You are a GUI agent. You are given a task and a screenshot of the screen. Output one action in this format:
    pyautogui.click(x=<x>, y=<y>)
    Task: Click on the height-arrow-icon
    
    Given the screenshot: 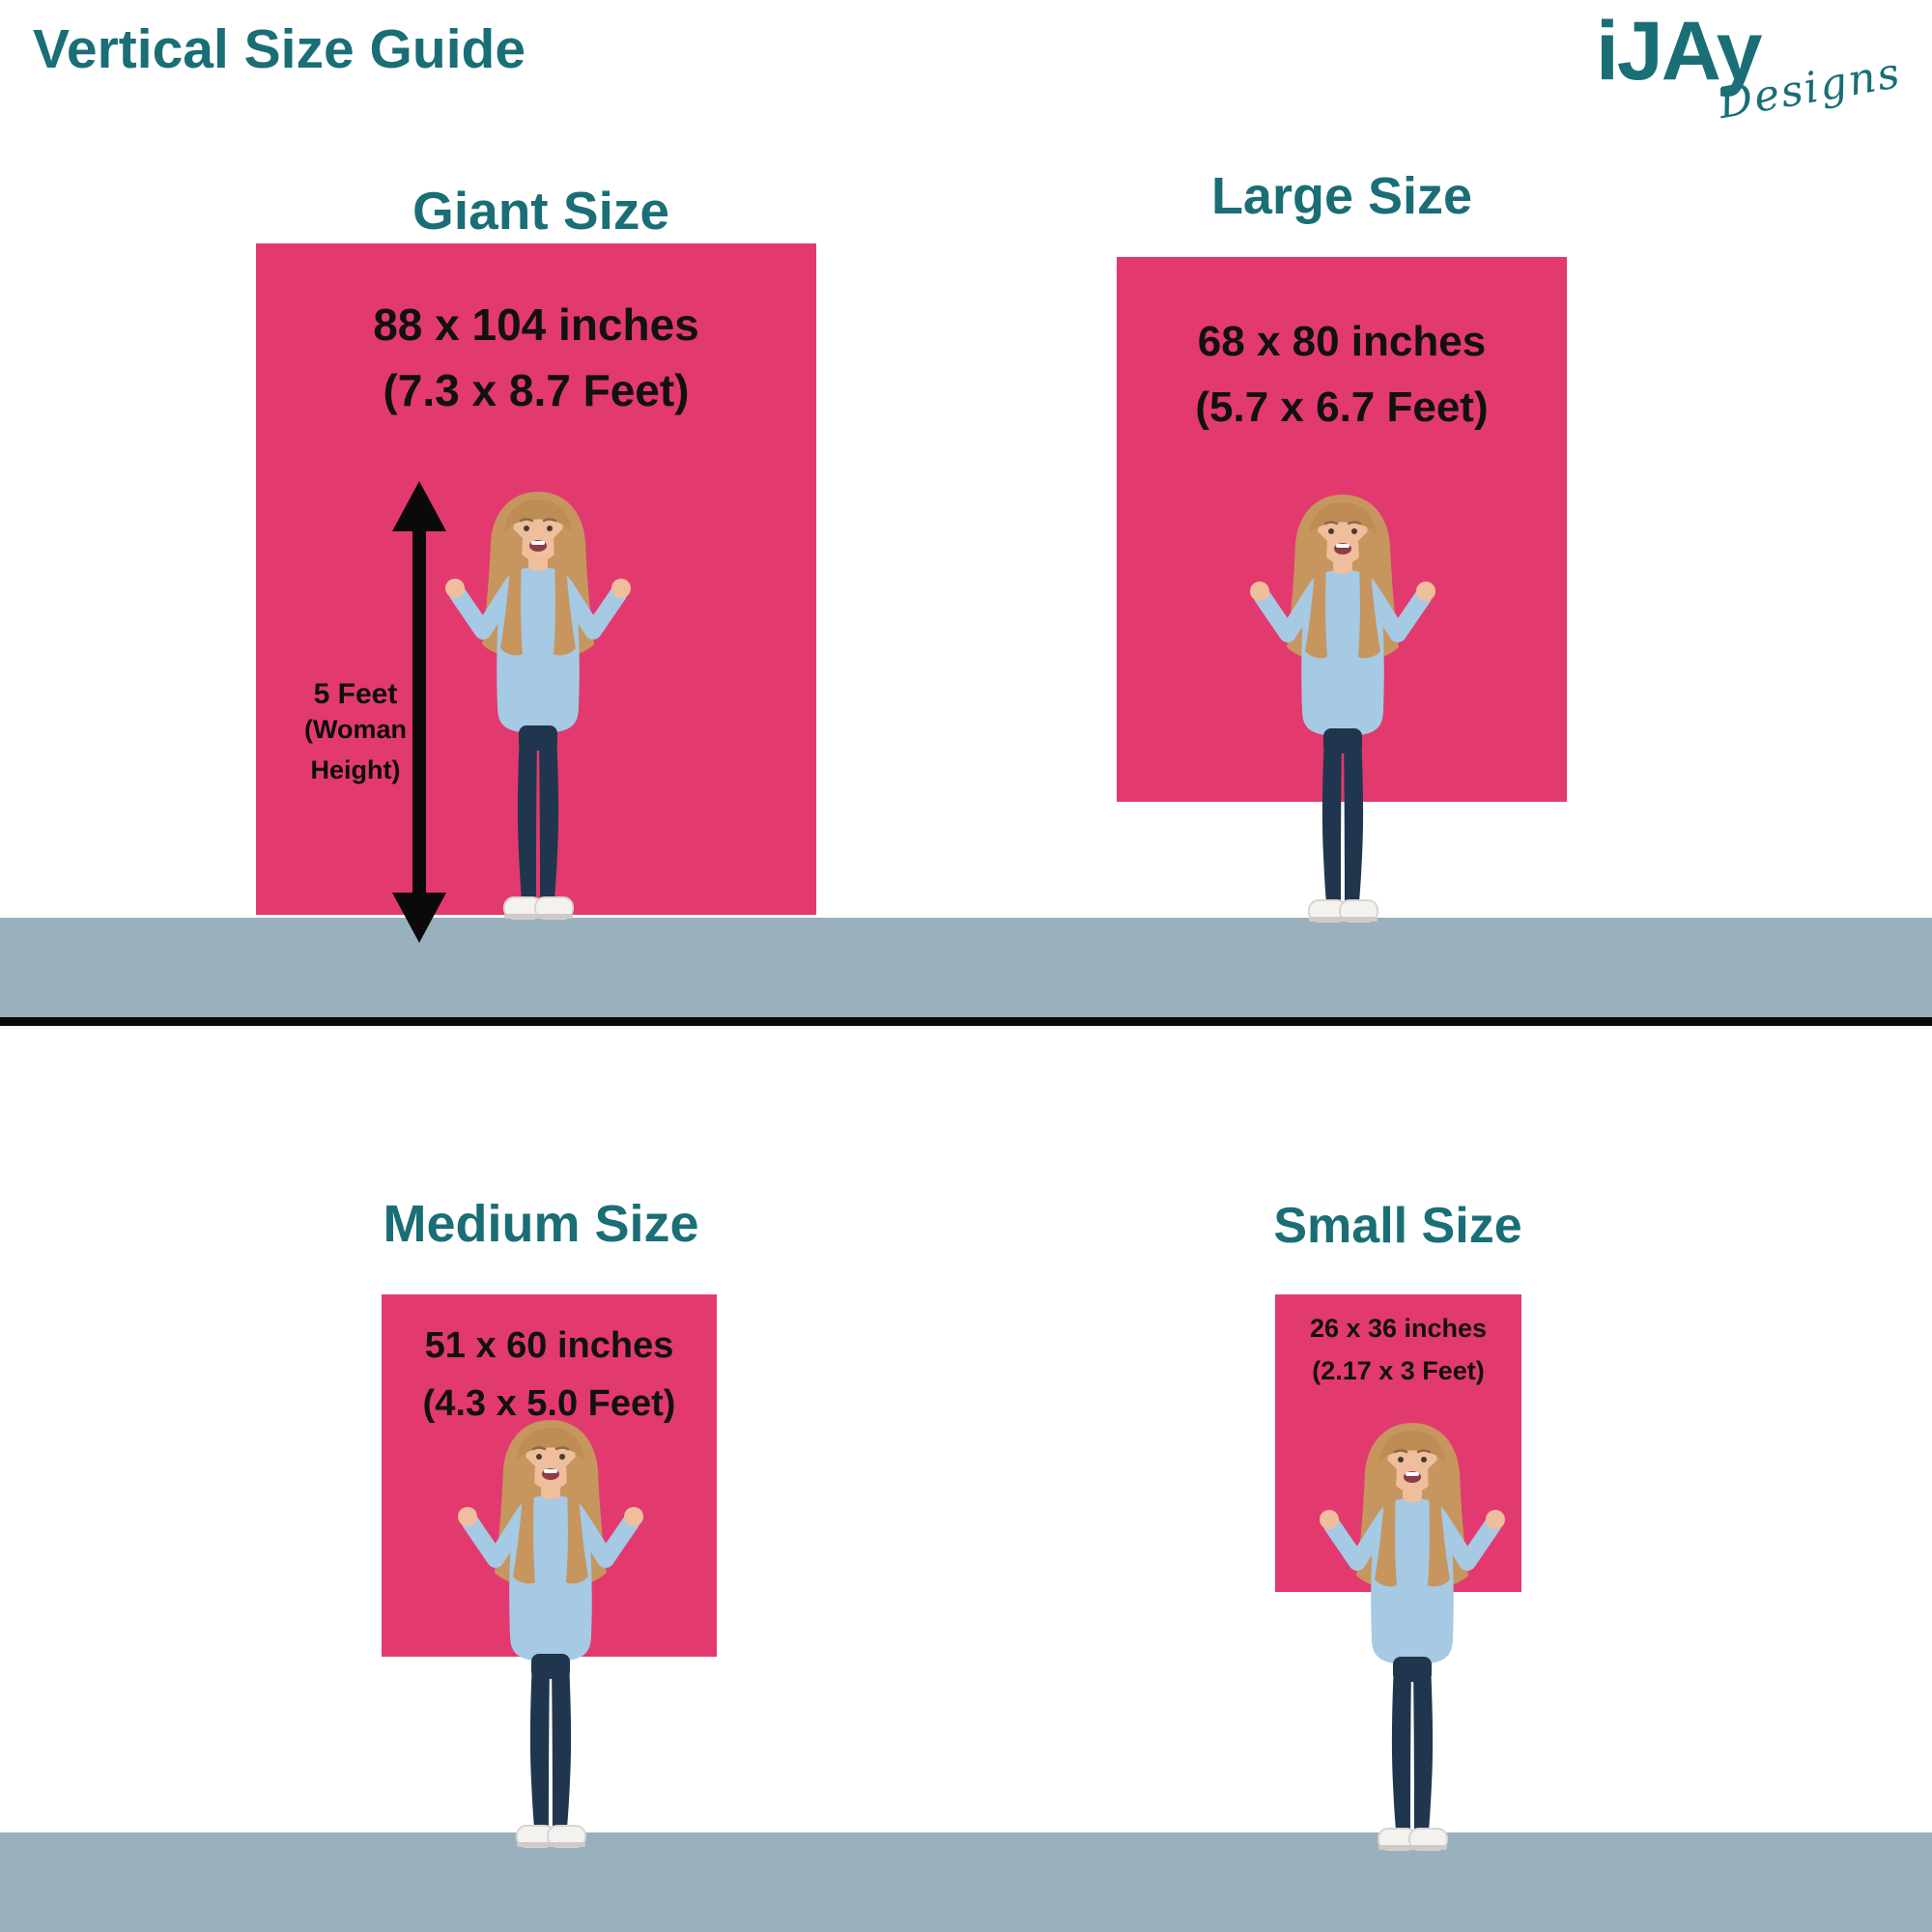 What is the action you would take?
    pyautogui.click(x=419, y=712)
    